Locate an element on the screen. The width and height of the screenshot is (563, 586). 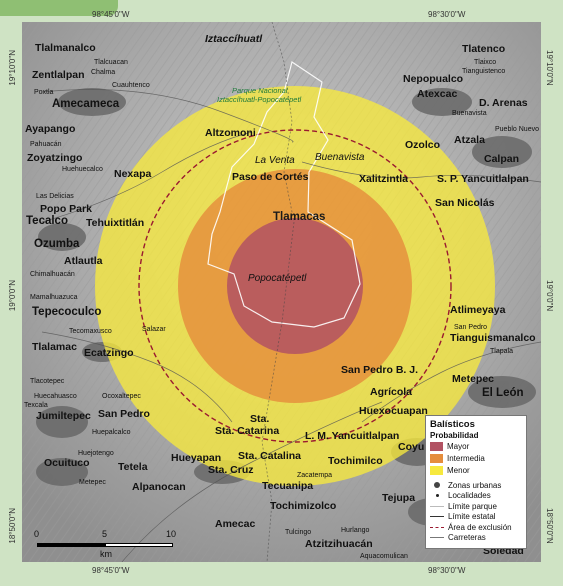
urban-zone-icon is located at coordinates (437, 485).